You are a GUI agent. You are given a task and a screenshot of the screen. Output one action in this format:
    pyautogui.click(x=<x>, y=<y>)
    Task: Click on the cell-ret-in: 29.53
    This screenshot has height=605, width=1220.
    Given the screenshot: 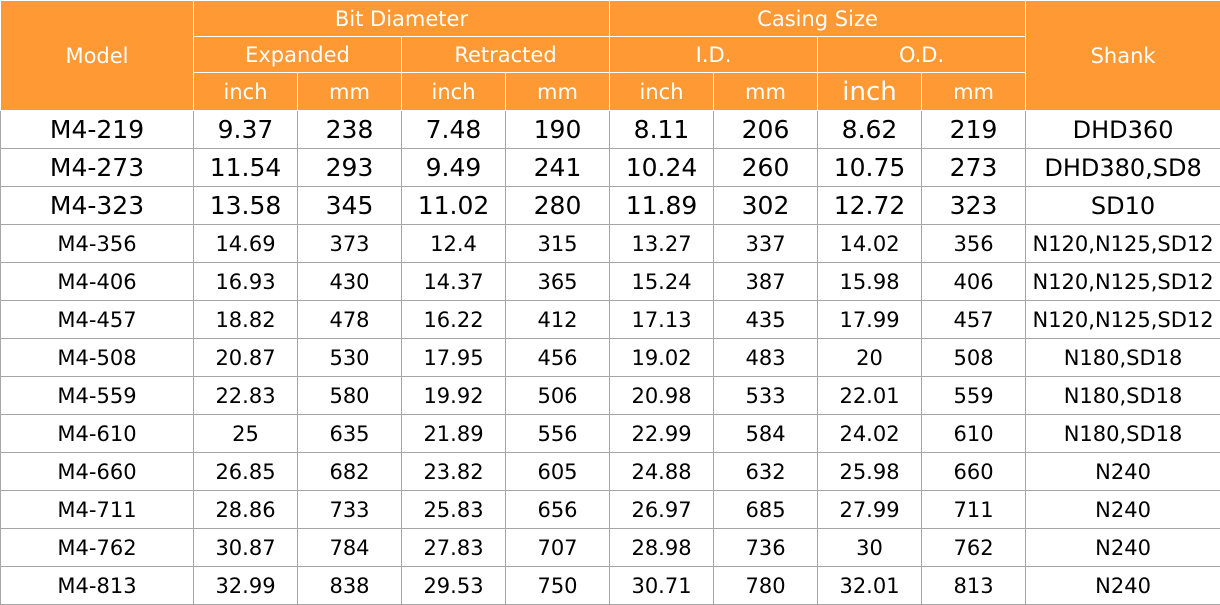 What is the action you would take?
    pyautogui.click(x=453, y=585)
    